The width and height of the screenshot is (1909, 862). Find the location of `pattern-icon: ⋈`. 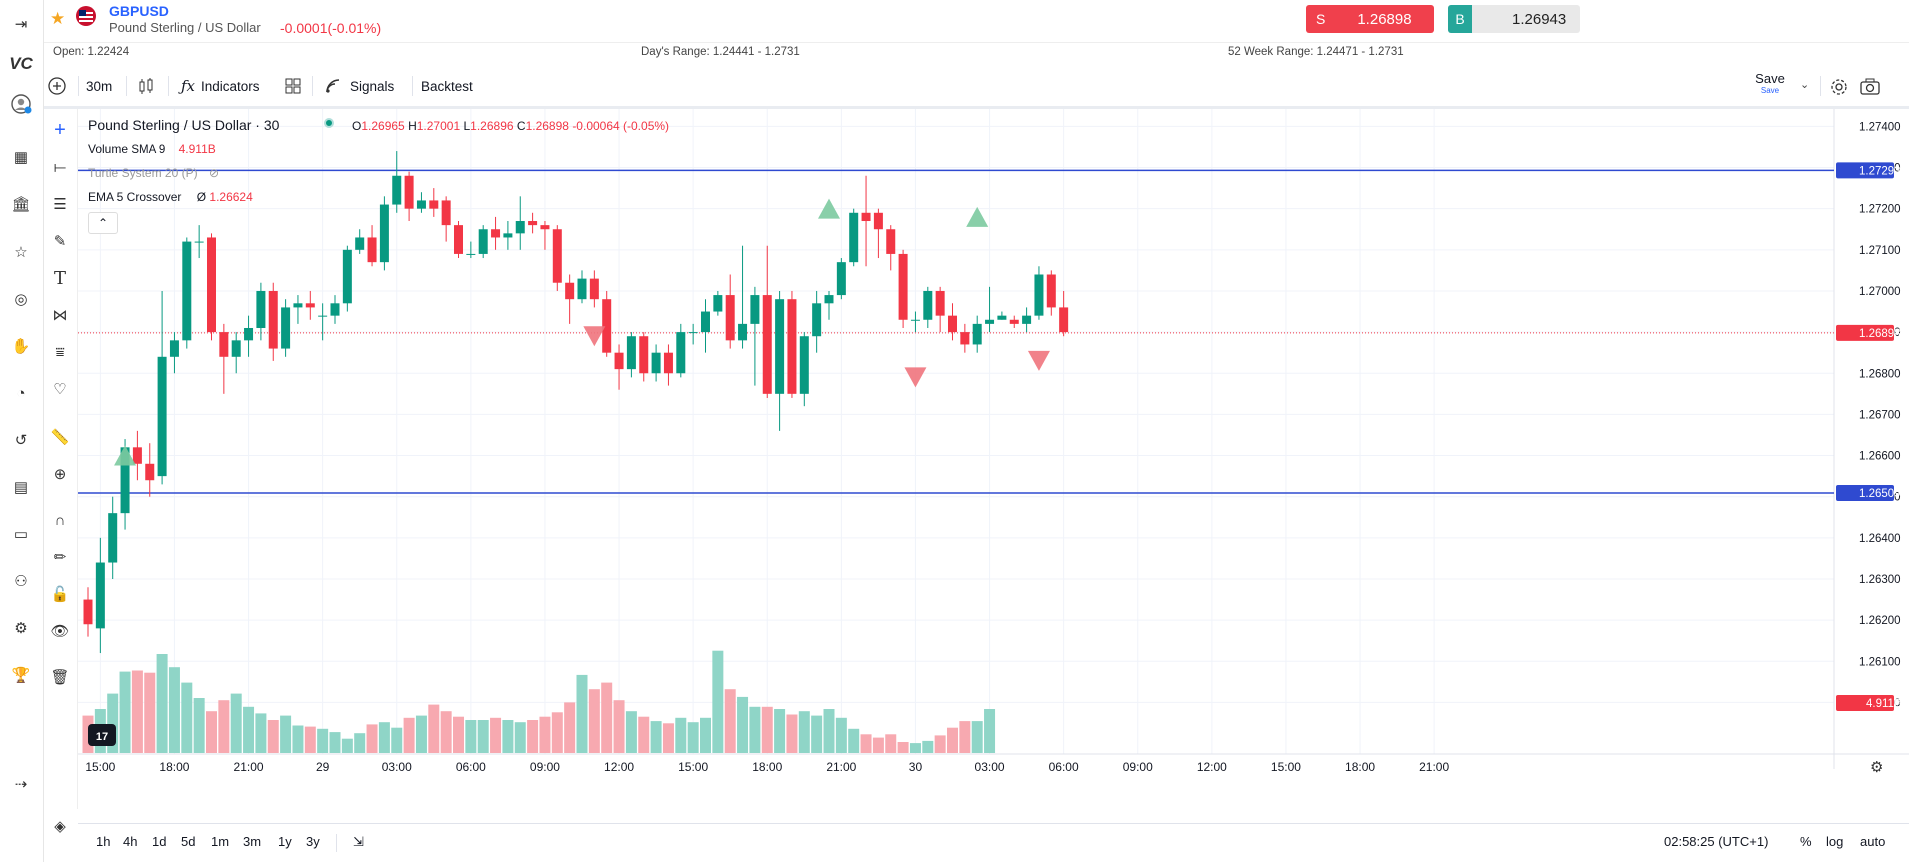

pattern-icon: ⋈ is located at coordinates (60, 315).